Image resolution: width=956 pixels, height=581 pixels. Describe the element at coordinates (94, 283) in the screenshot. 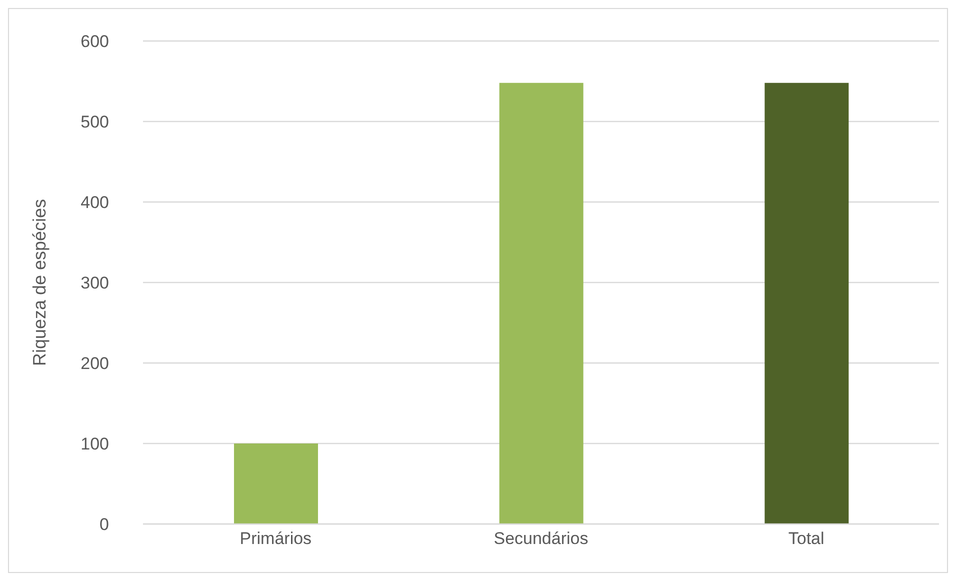

I see `y-tick-label: 300` at that location.